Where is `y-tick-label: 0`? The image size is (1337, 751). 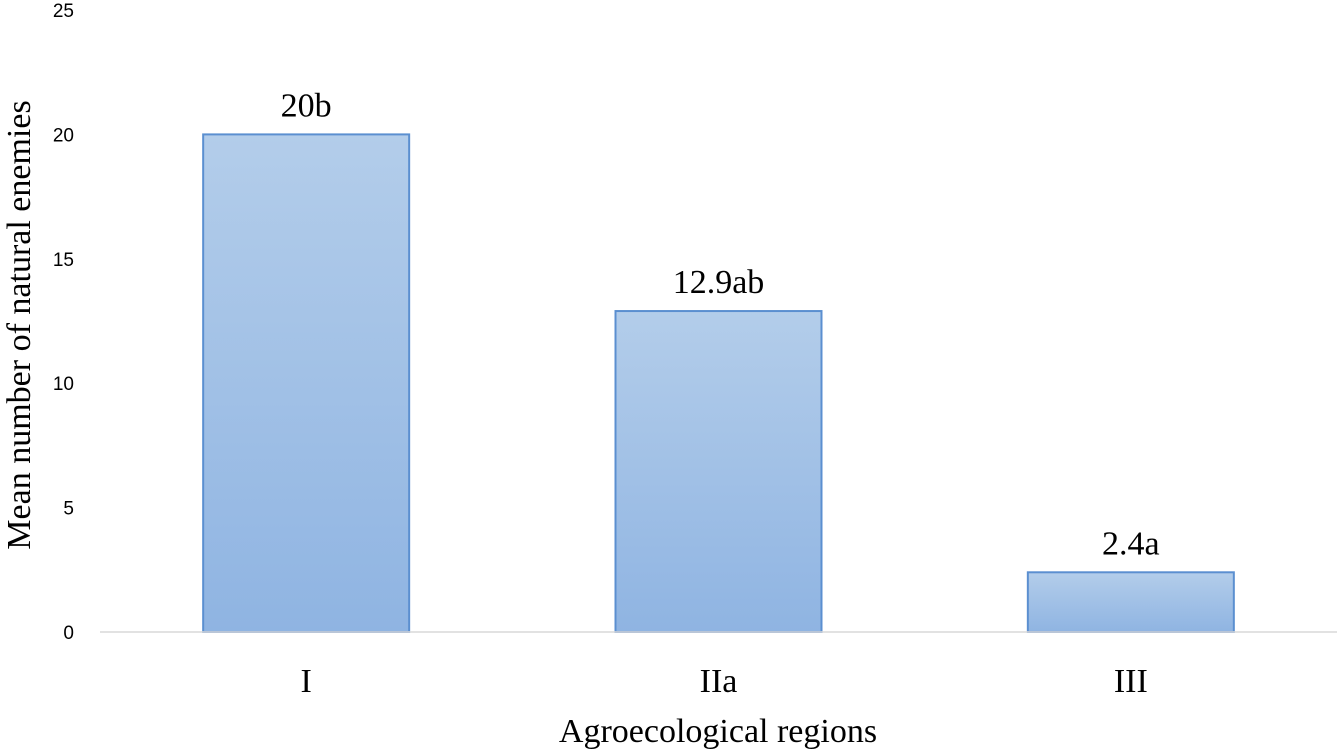 y-tick-label: 0 is located at coordinates (68, 633).